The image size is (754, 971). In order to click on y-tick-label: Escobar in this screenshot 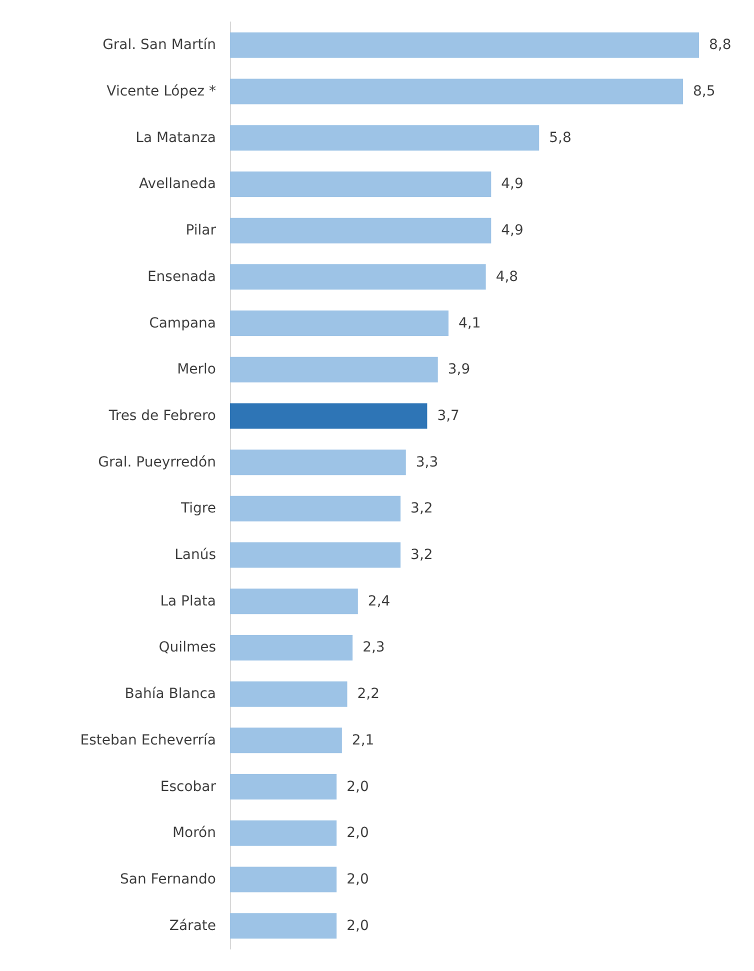, I will do `click(188, 786)`.